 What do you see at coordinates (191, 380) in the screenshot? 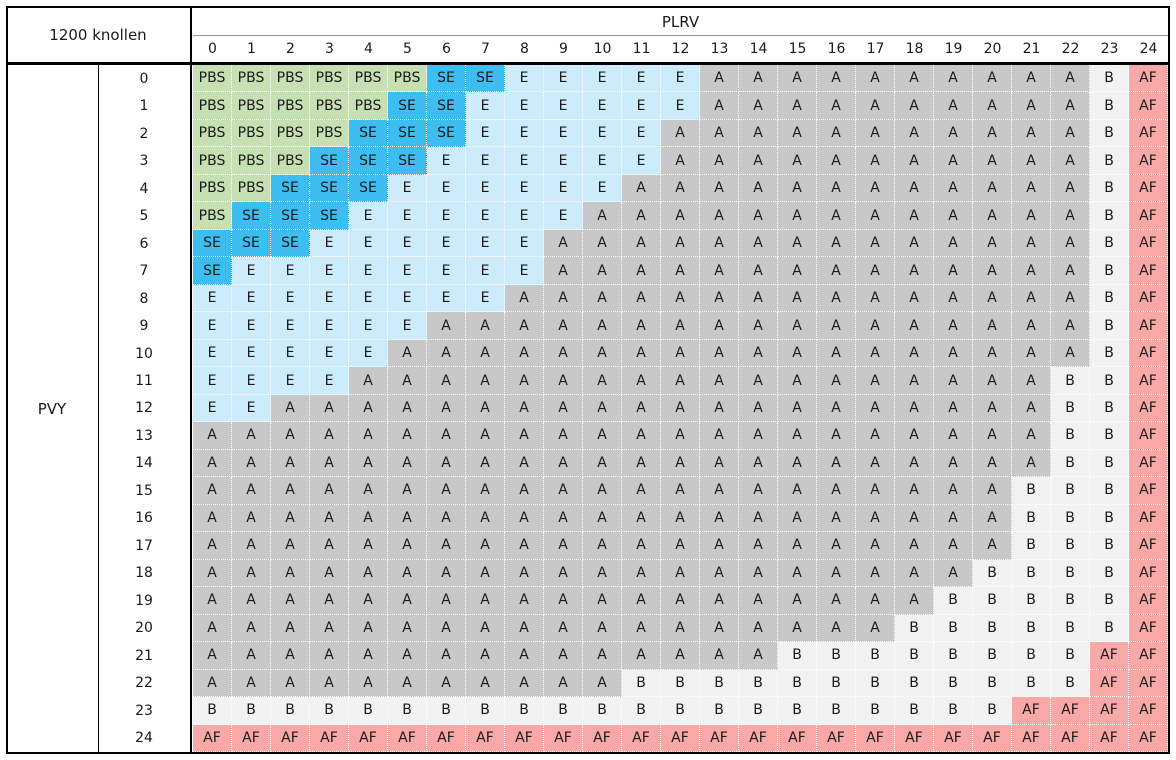
I see `border-line` at bounding box center [191, 380].